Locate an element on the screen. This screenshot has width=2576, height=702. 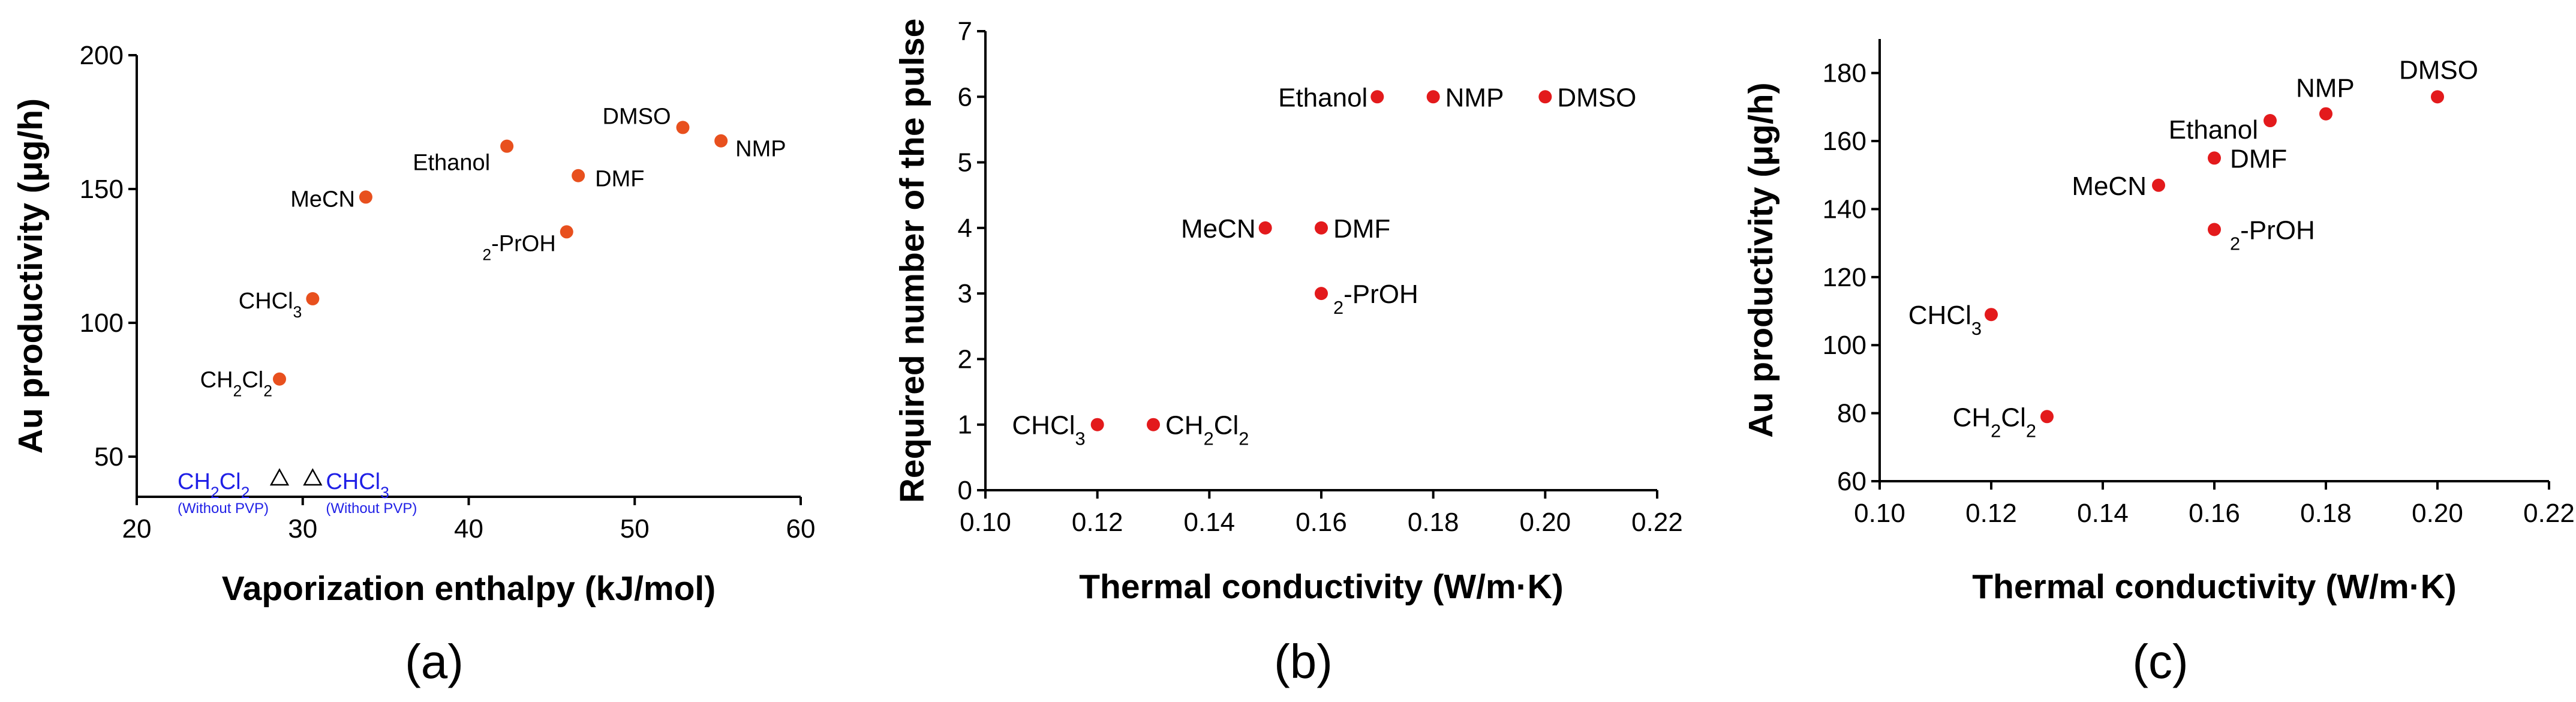
y-tick-label: 180 is located at coordinates (1845, 73).